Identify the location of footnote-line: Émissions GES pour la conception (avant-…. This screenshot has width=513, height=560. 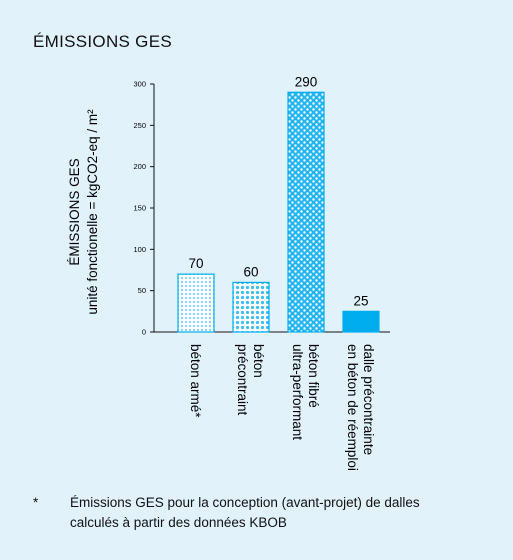
(245, 502).